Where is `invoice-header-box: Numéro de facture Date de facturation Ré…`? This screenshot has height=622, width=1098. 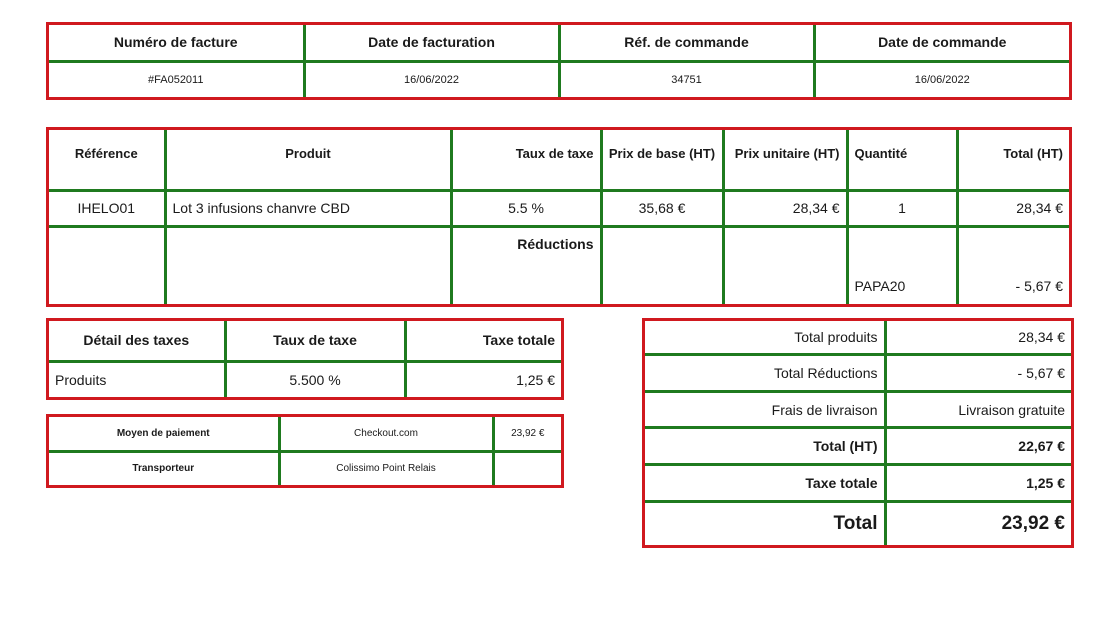
invoice-header-box: Numéro de facture Date de facturation Ré… is located at coordinates (559, 61).